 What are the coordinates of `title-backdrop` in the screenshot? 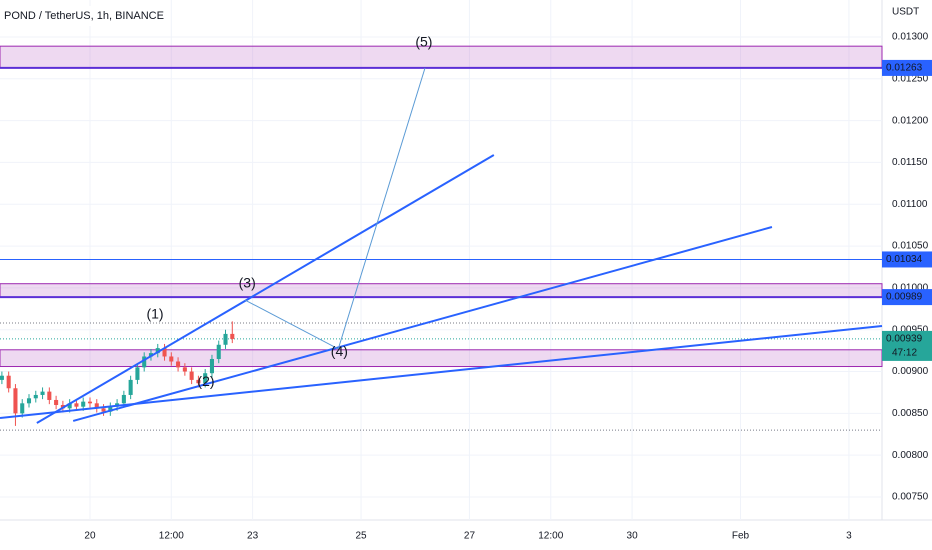 It's located at (75, 16).